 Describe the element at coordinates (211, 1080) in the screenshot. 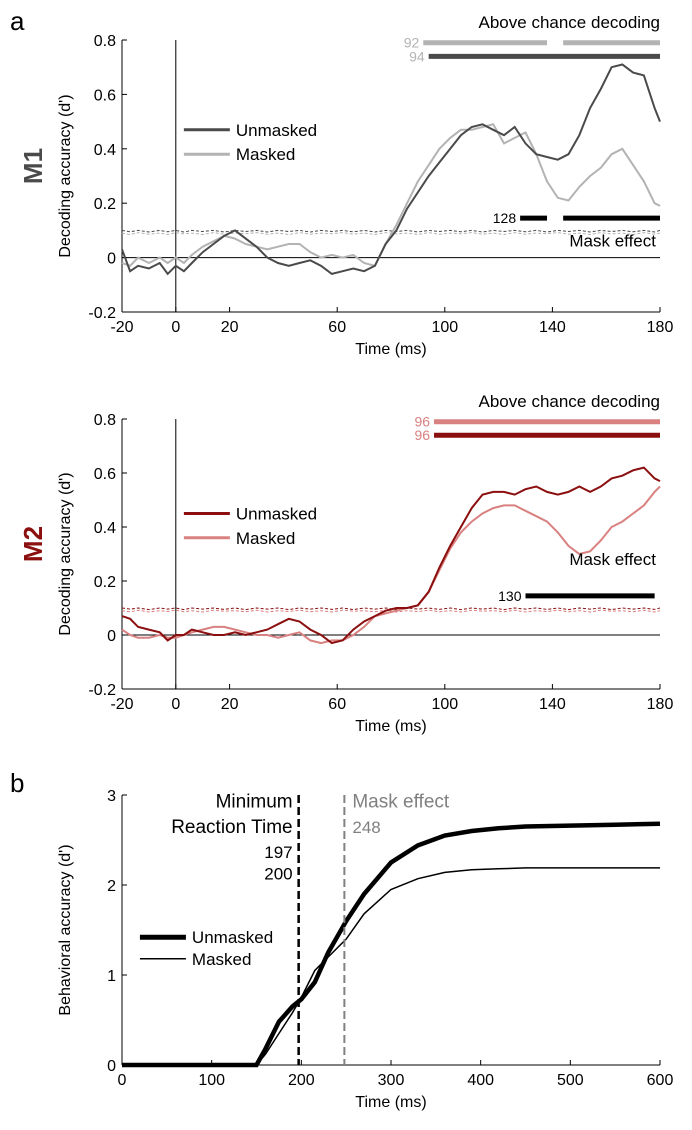

I see `behav-x-tick-label: 100` at that location.